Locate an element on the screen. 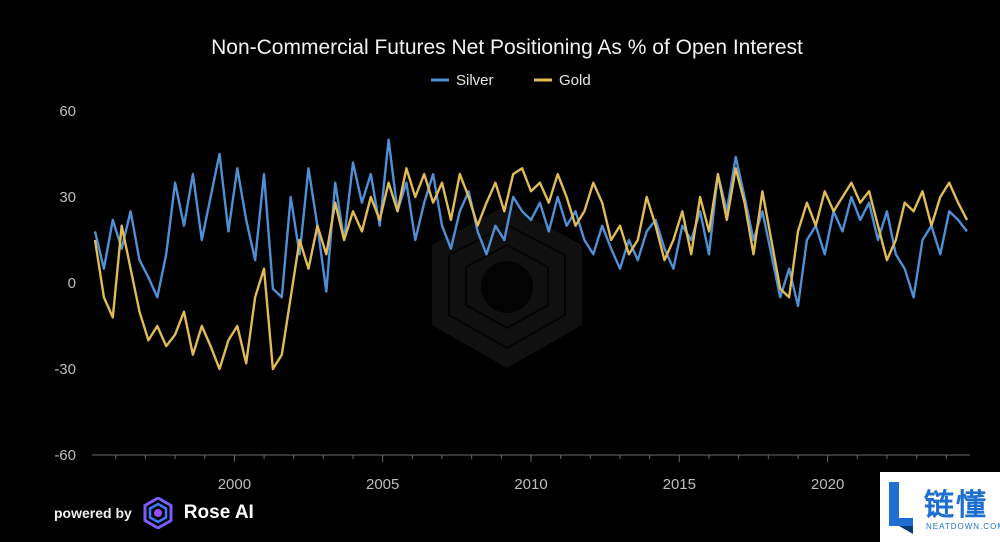  site-watermark: 链懂 NEATDOWN.COM is located at coordinates (940, 507).